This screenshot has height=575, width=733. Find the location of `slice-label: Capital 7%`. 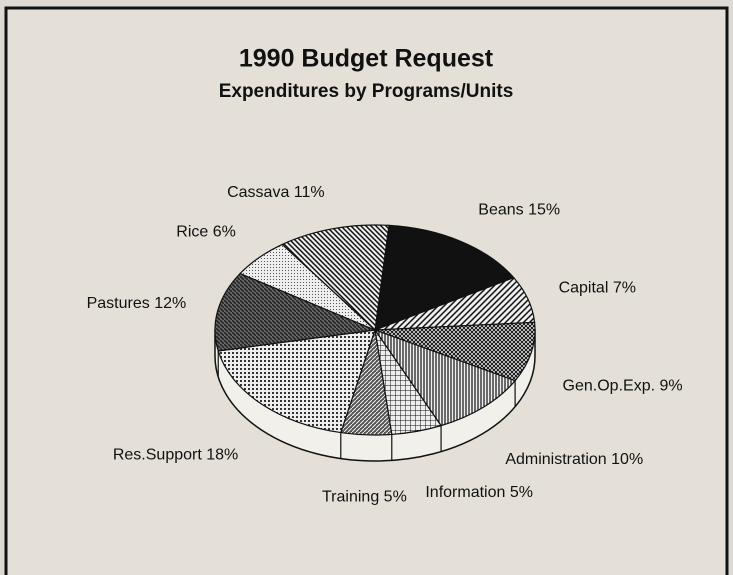

slice-label: Capital 7% is located at coordinates (597, 288).